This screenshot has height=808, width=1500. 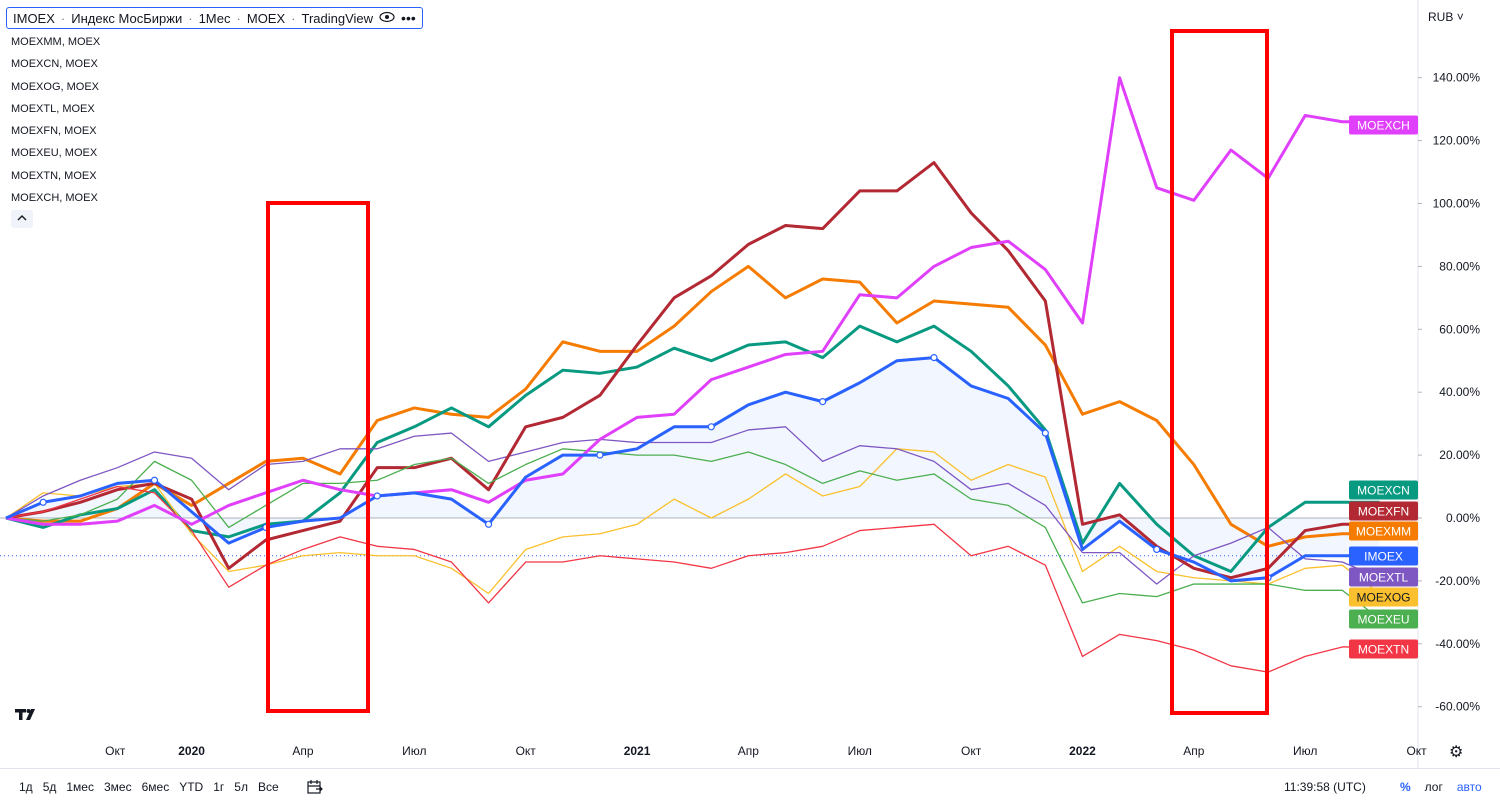 What do you see at coordinates (54, 64) in the screenshot?
I see `compare-legend-item: MOEXCN, MOEX` at bounding box center [54, 64].